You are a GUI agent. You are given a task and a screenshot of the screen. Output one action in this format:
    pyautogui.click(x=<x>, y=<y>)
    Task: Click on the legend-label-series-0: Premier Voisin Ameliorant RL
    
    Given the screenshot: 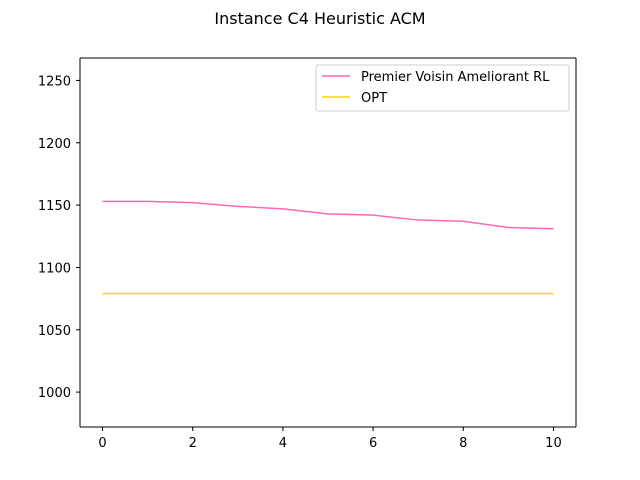 What is the action you would take?
    pyautogui.click(x=455, y=77)
    